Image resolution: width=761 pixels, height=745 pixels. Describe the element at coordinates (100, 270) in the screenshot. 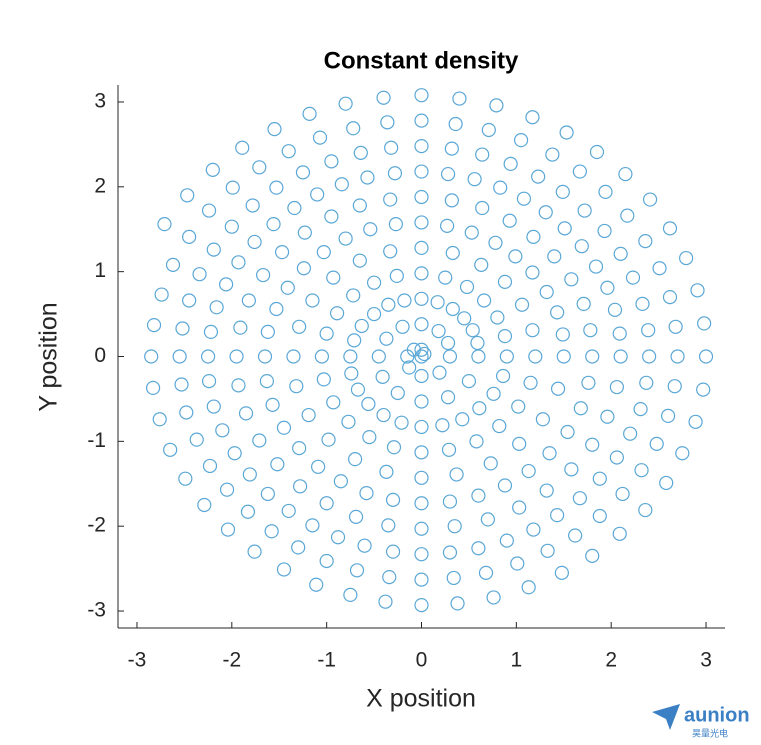

I see `y-tick-label: 1` at that location.